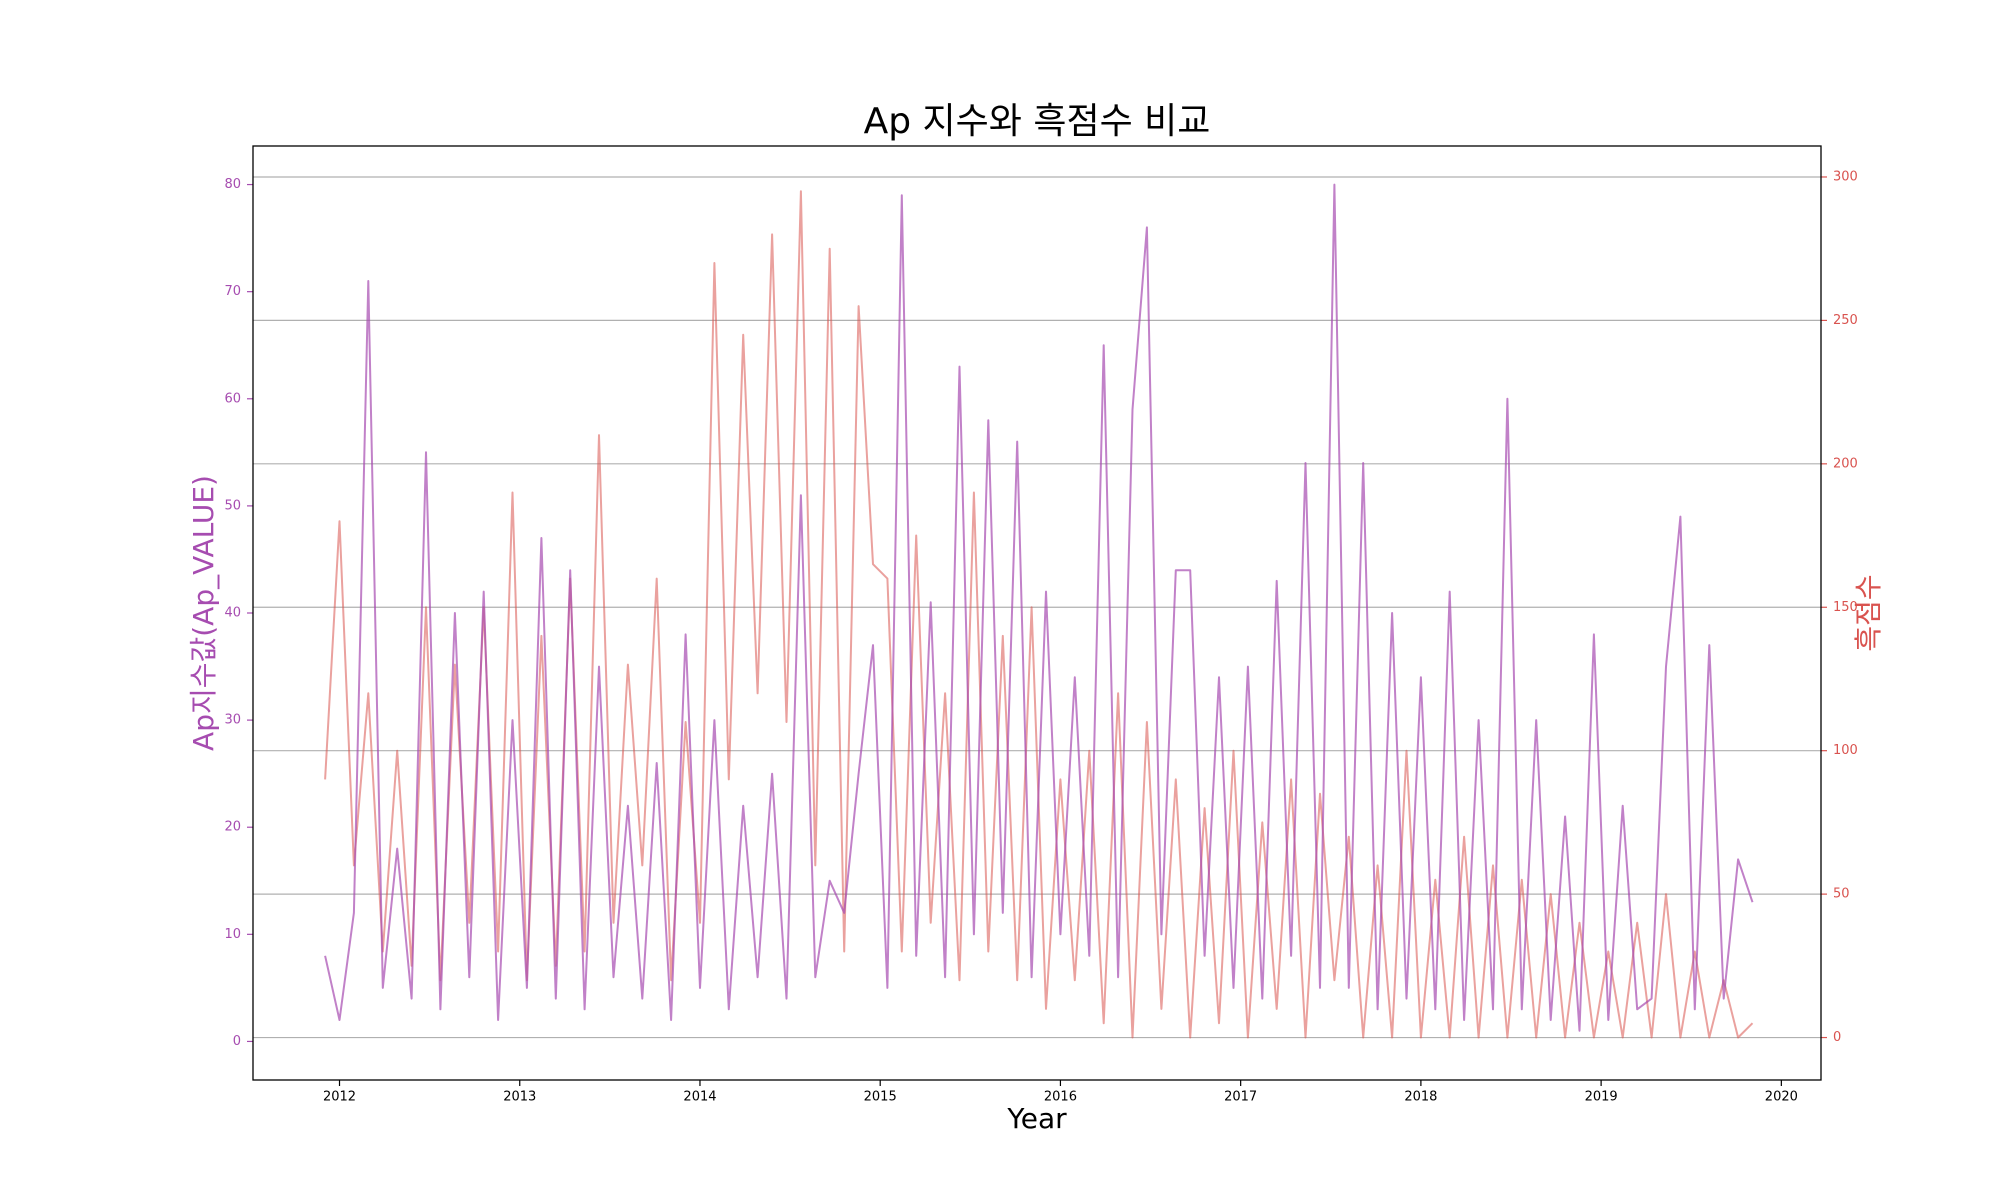 The width and height of the screenshot is (2000, 1200). Describe the element at coordinates (339, 1097) in the screenshot. I see `x-tick-label: 2012` at that location.